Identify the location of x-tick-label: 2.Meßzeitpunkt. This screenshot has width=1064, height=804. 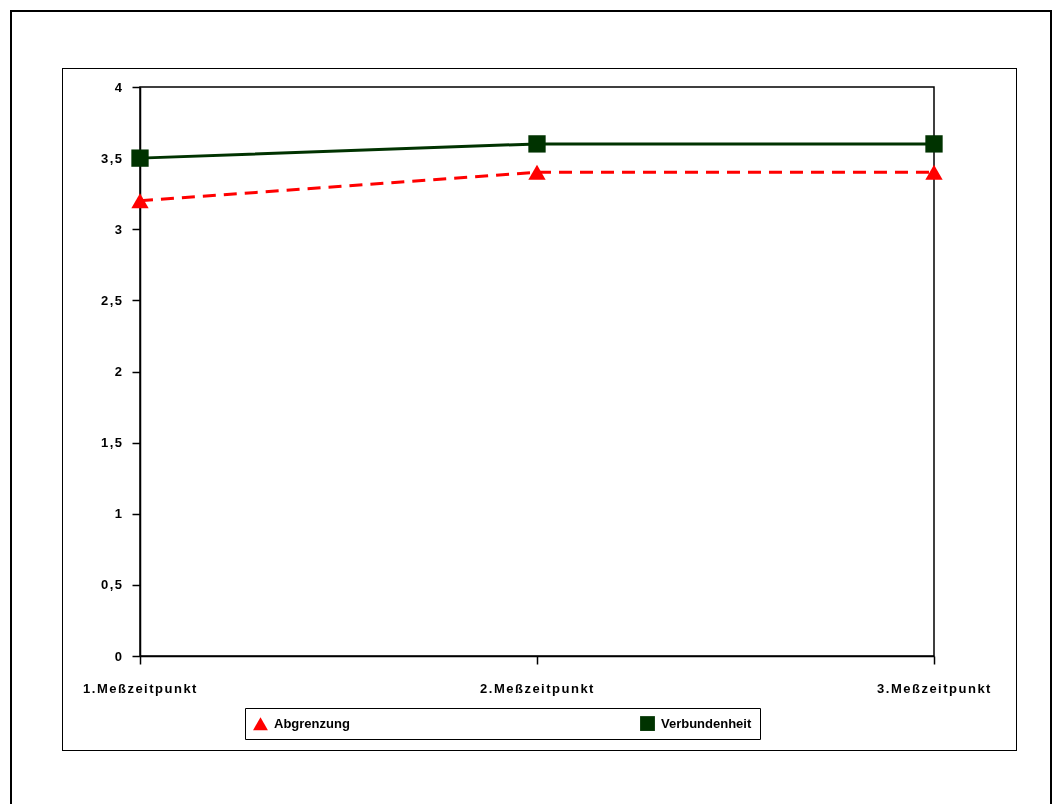
(537, 688).